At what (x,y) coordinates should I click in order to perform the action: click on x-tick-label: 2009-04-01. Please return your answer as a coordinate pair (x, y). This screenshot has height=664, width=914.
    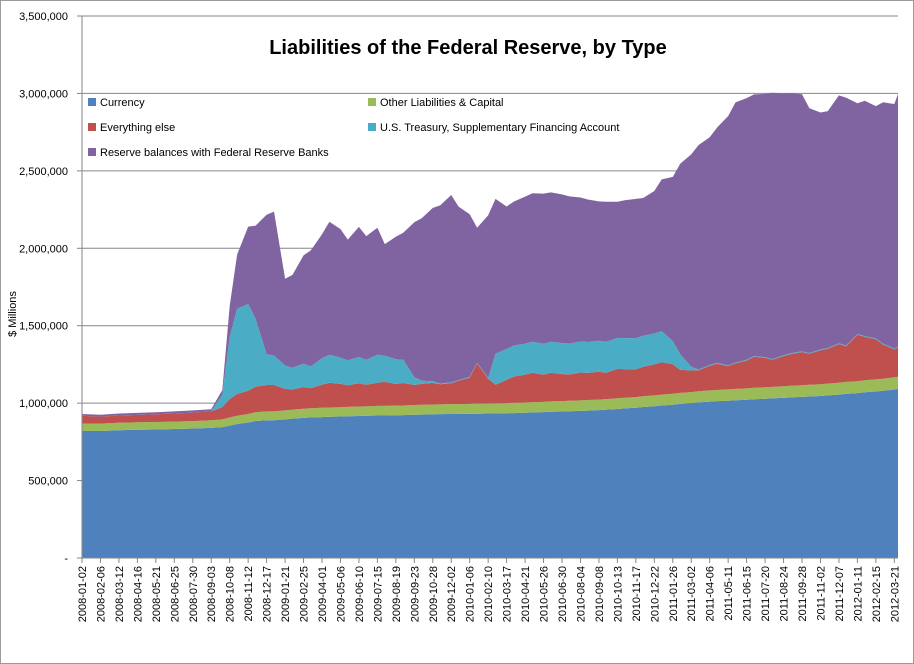
    Looking at the image, I should click on (323, 594).